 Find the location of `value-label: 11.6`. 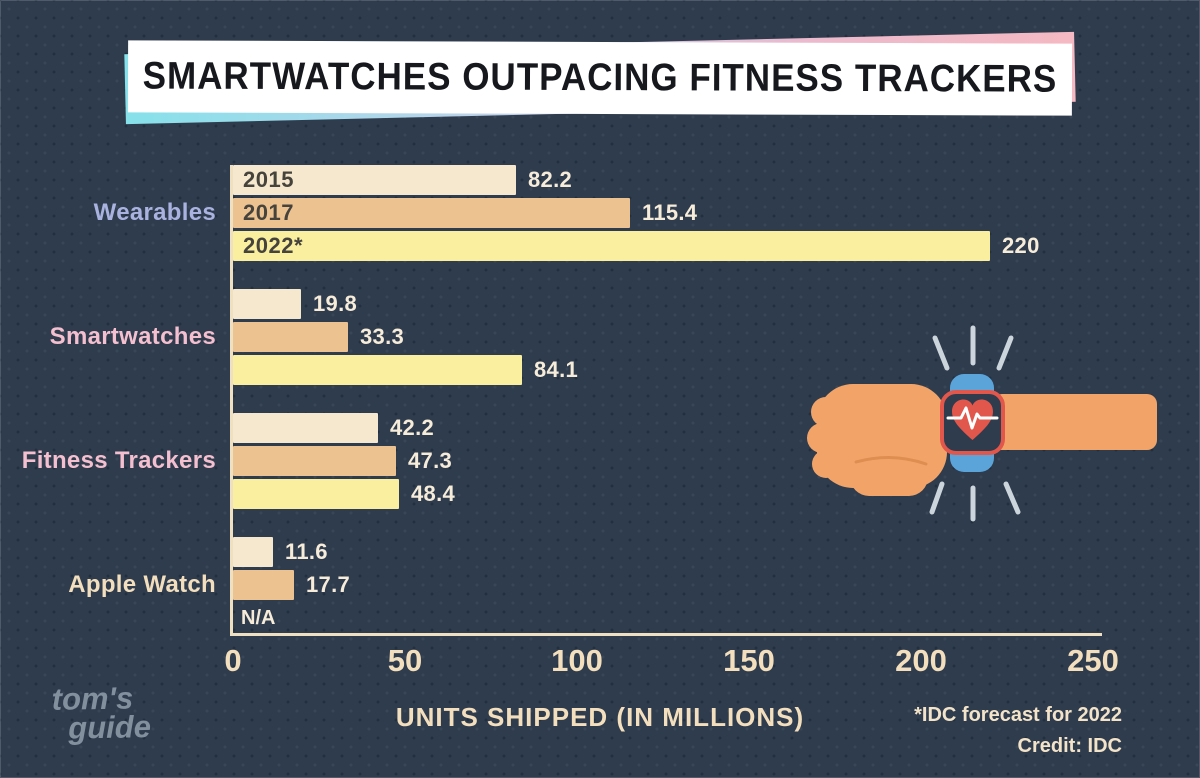

value-label: 11.6 is located at coordinates (306, 551).